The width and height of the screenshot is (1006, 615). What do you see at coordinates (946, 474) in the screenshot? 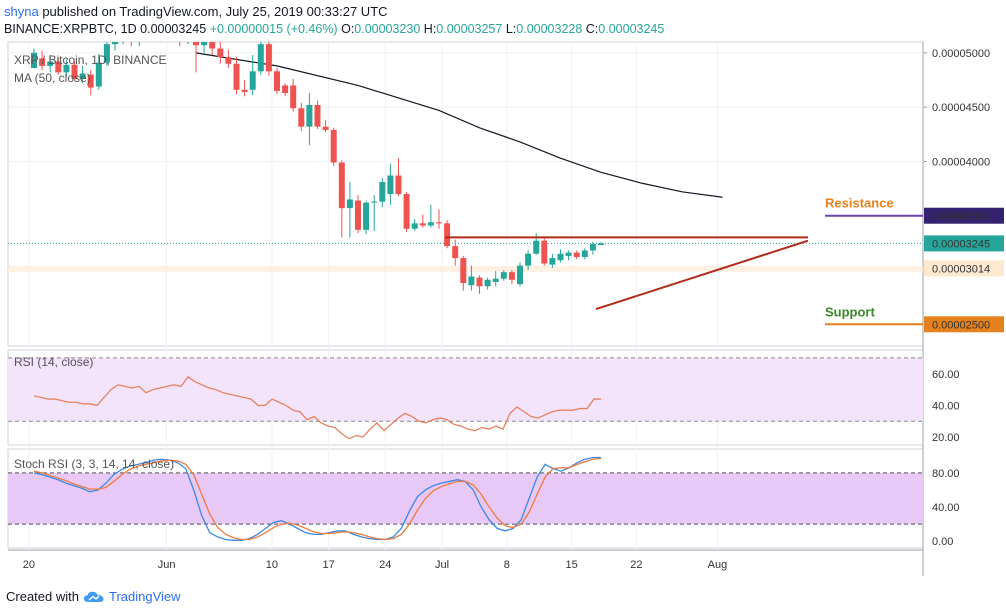
I see `stoch-tick-label: 80.00` at bounding box center [946, 474].